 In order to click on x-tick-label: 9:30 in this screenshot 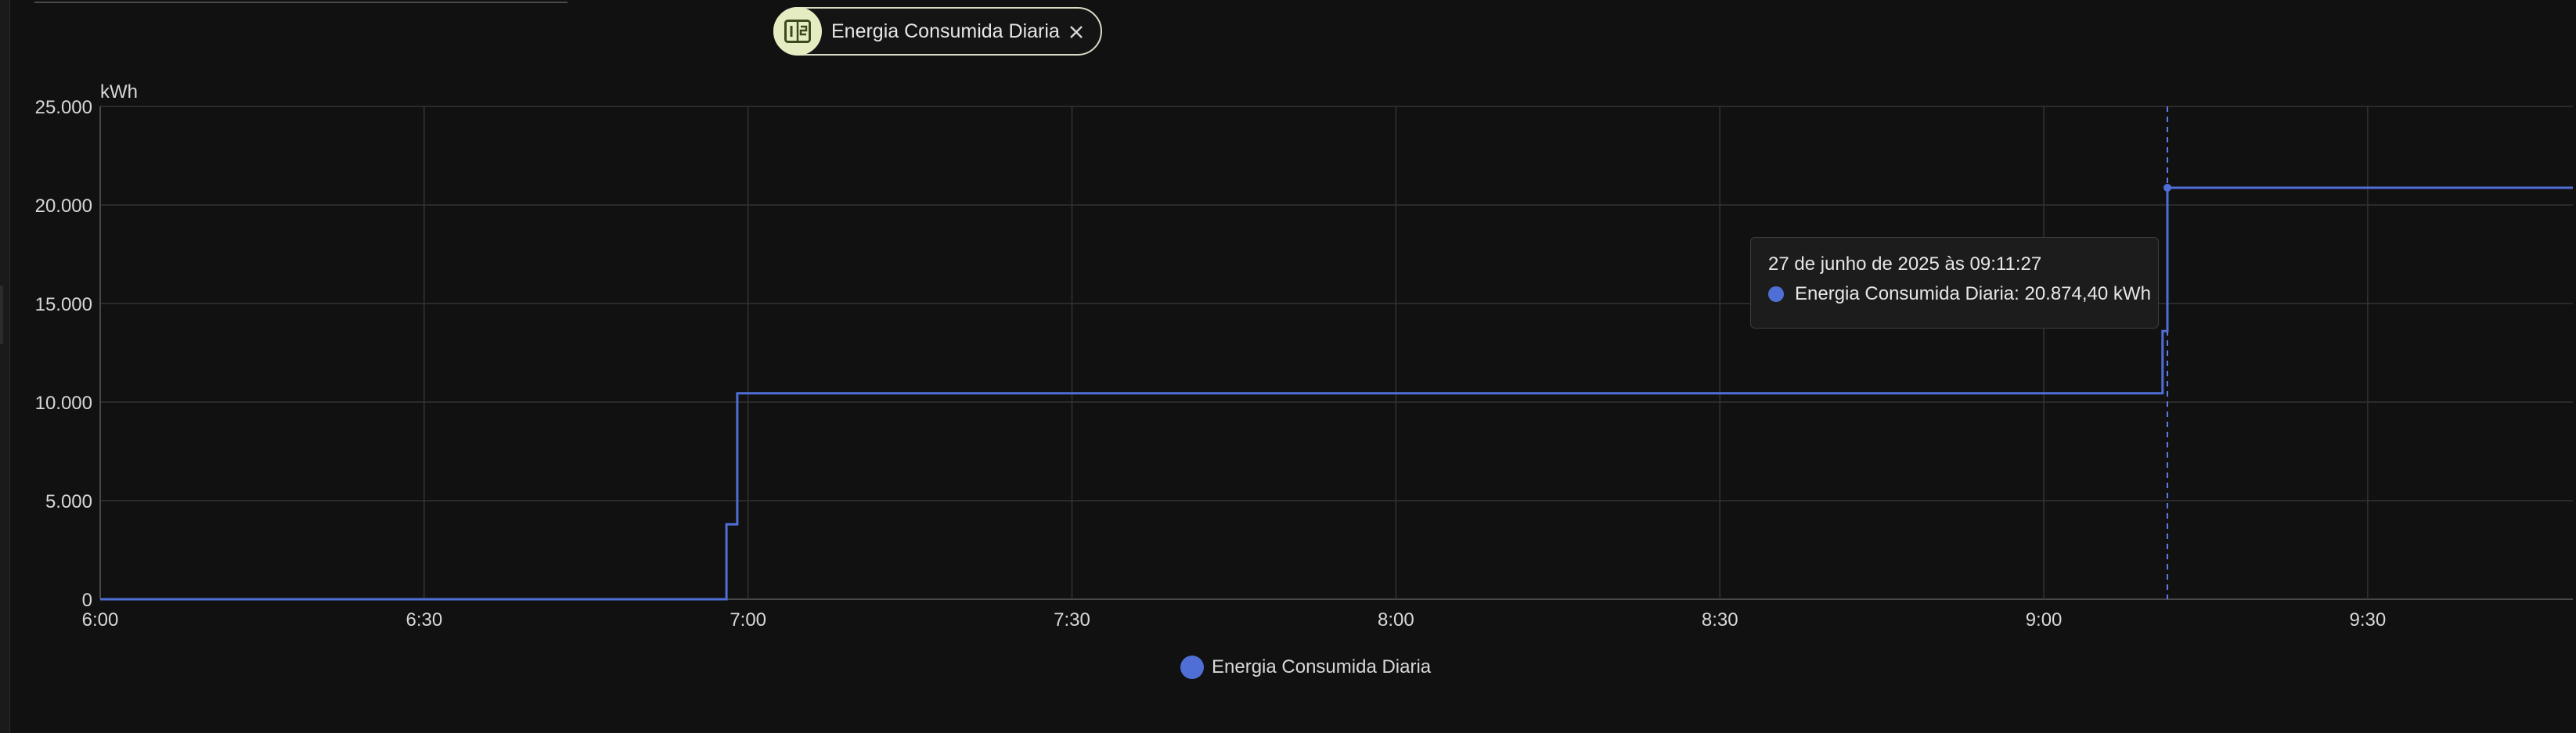, I will do `click(2368, 620)`.